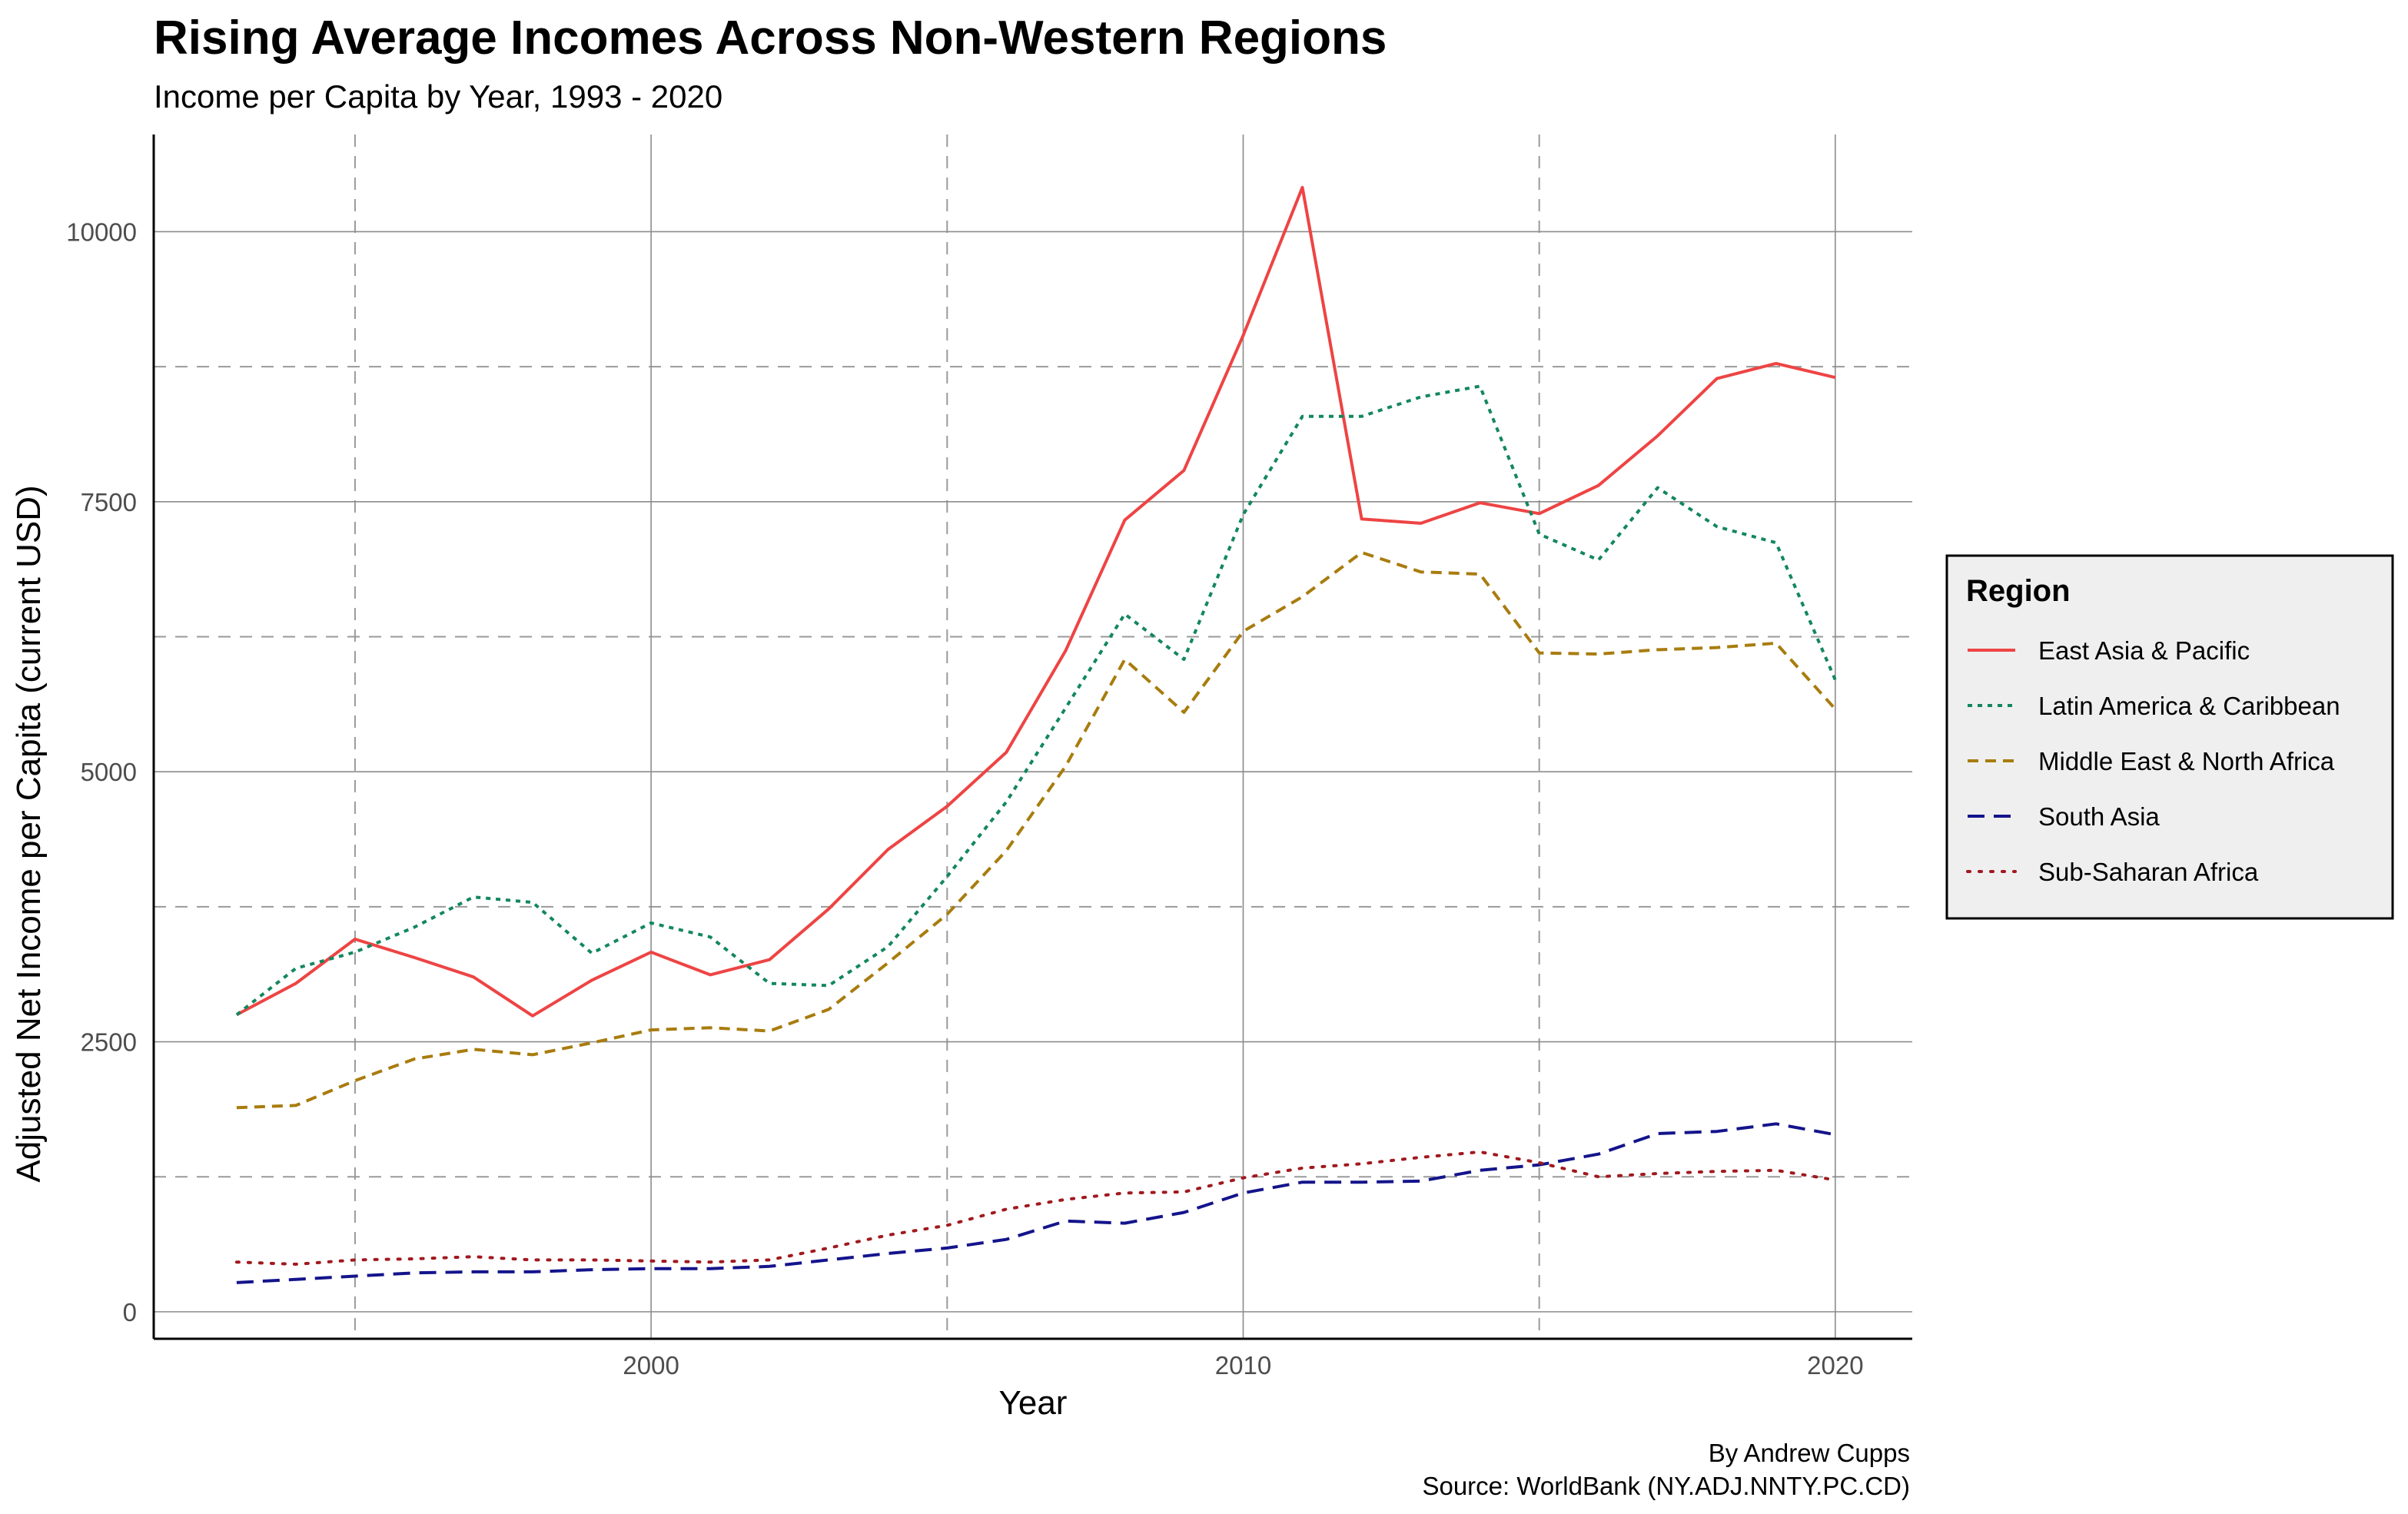  I want to click on legend-box, so click(2169, 737).